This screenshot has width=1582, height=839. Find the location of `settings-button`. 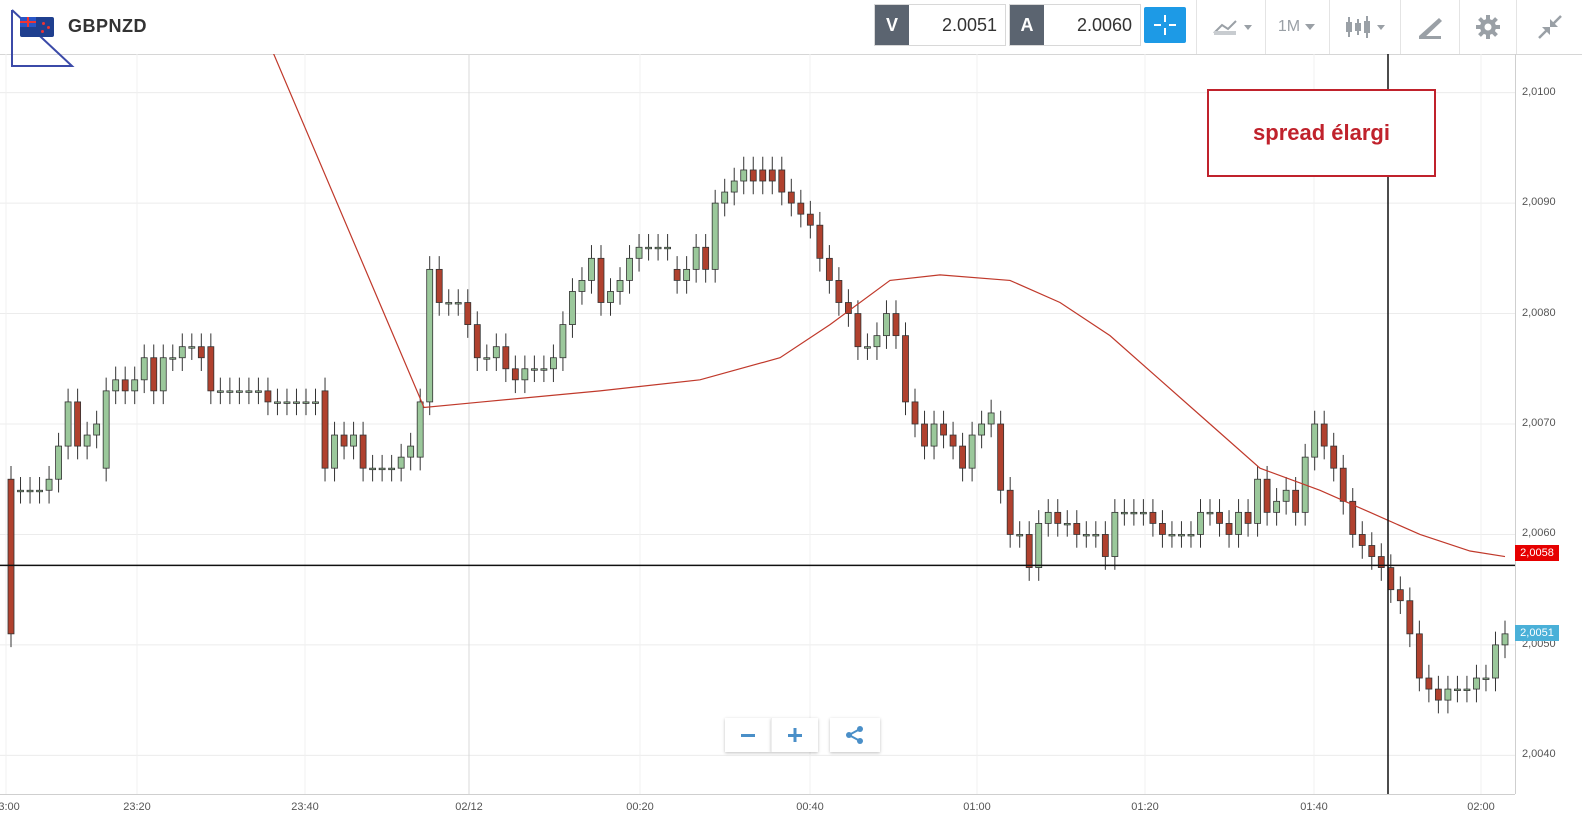

settings-button is located at coordinates (1487, 27).